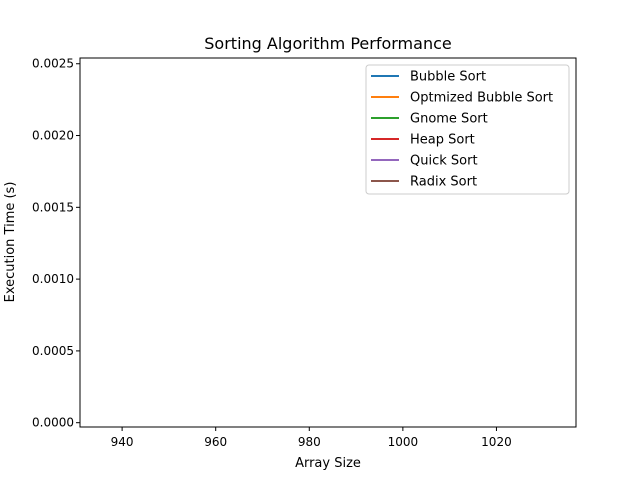 The width and height of the screenshot is (640, 480). What do you see at coordinates (442, 140) in the screenshot?
I see `legend-label-3: Heap Sort` at bounding box center [442, 140].